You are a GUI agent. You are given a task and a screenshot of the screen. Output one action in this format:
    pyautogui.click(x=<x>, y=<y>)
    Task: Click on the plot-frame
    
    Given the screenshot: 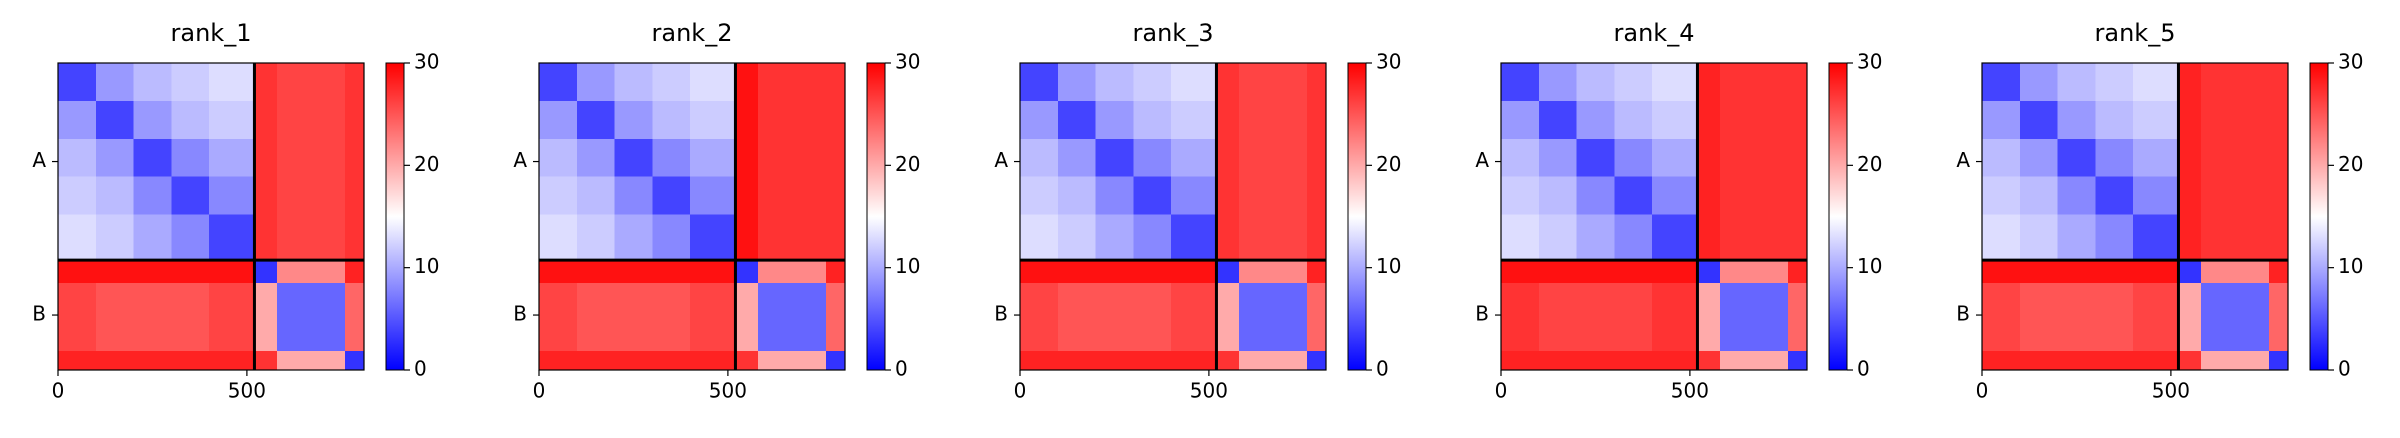 What is the action you would take?
    pyautogui.click(x=1173, y=216)
    